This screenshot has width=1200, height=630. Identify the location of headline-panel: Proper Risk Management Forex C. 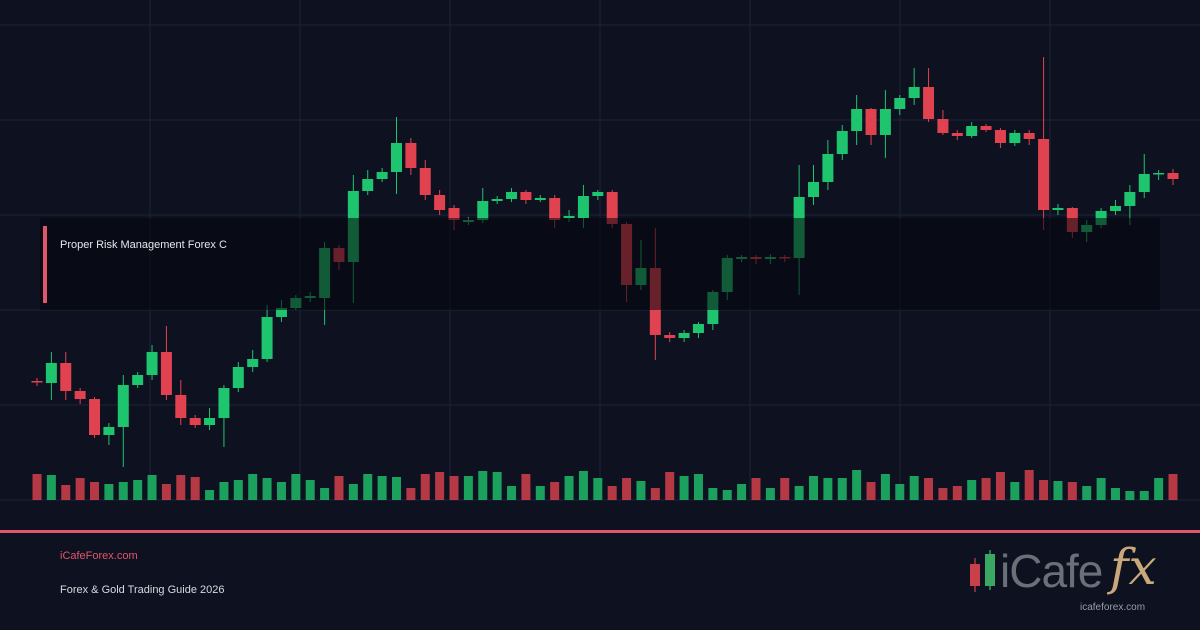
(600, 264).